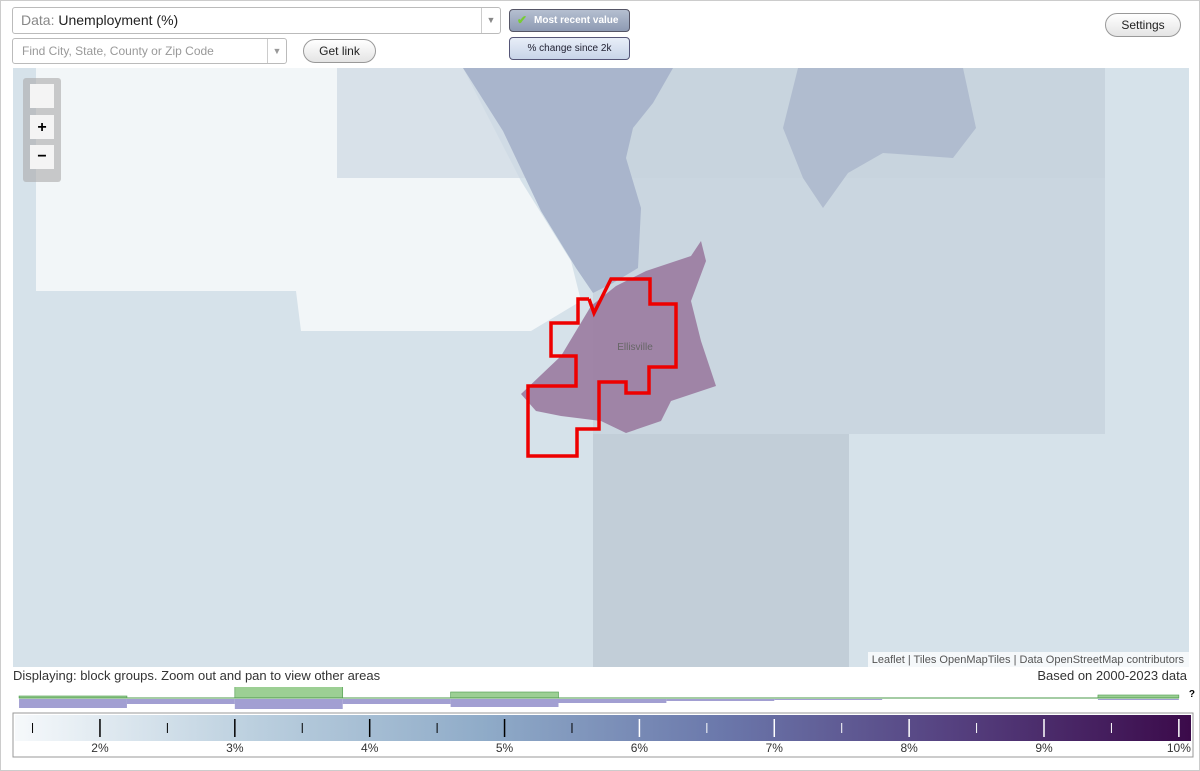 The width and height of the screenshot is (1200, 771). What do you see at coordinates (640, 748) in the screenshot?
I see `tick-label: 6%` at bounding box center [640, 748].